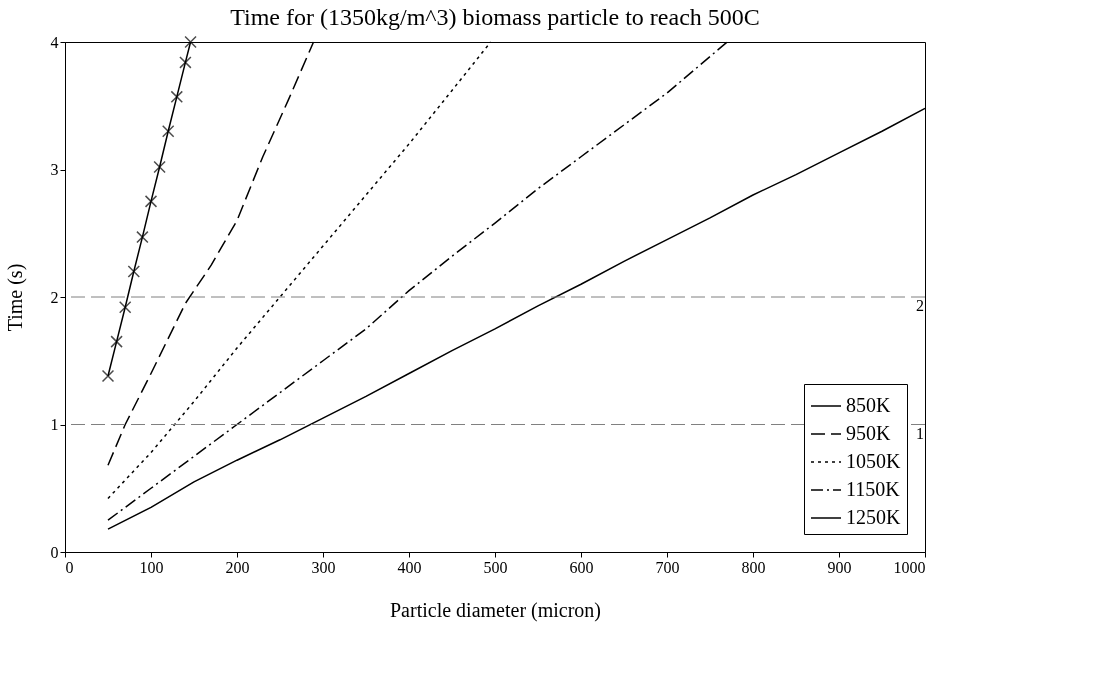  Describe the element at coordinates (409, 567) in the screenshot. I see `x-tick-label: 400` at that location.